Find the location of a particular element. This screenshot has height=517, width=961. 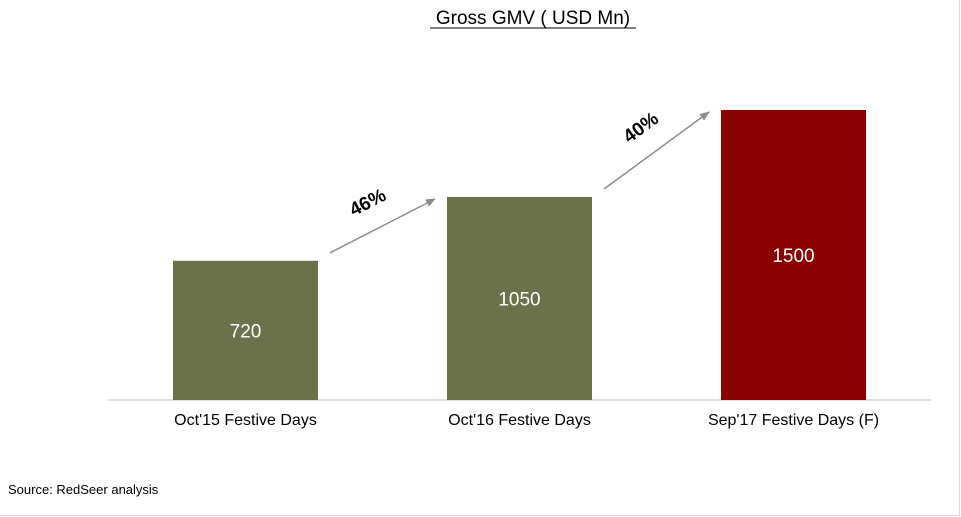

bar-value-label-3: 1500 is located at coordinates (793, 256).